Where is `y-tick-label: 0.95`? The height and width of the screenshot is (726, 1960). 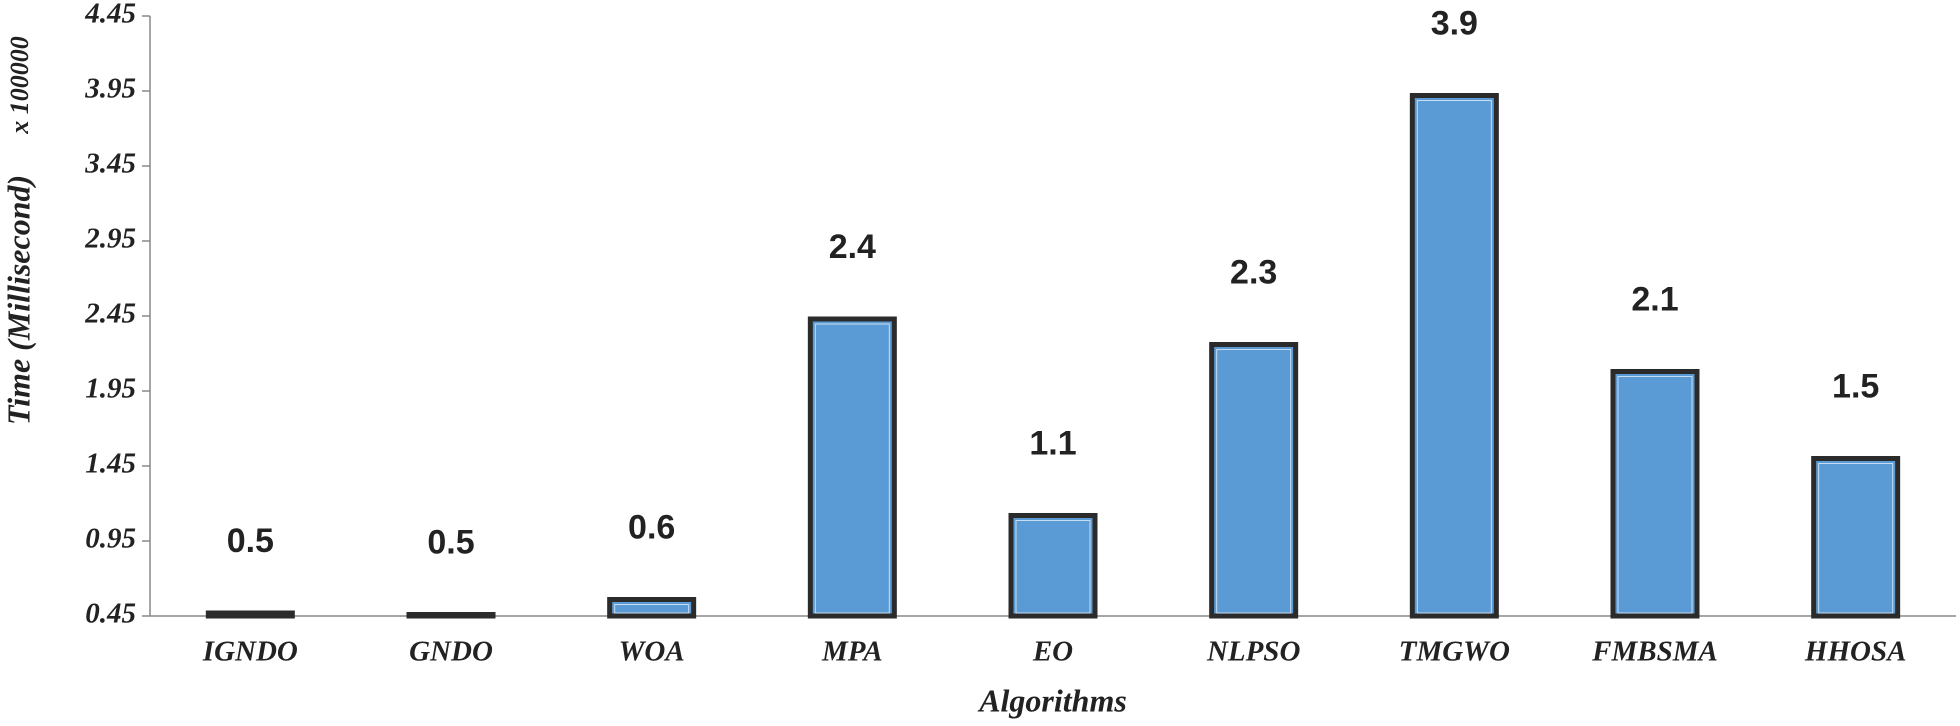 y-tick-label: 0.95 is located at coordinates (110, 539).